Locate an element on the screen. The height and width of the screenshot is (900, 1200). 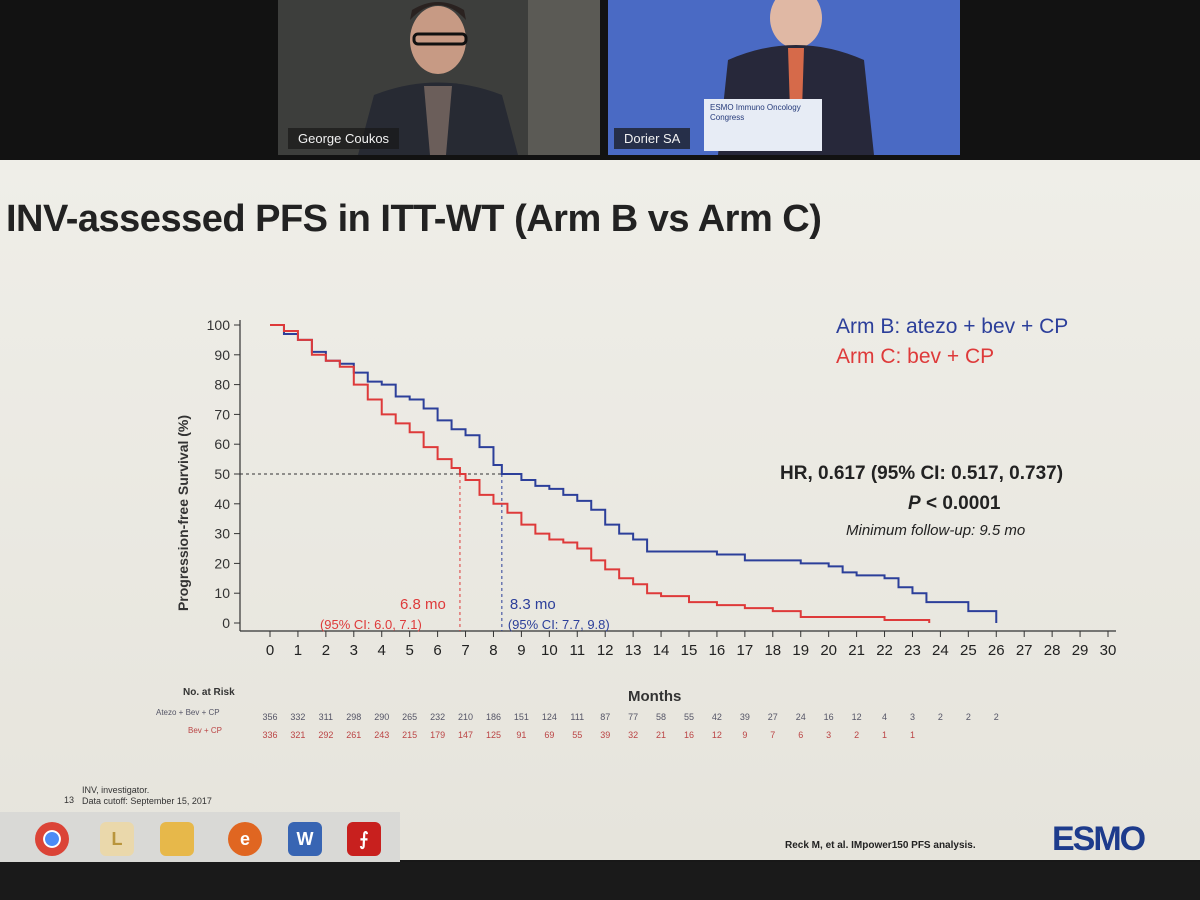
risk-cell-arm-b: 298 is located at coordinates (353, 717).